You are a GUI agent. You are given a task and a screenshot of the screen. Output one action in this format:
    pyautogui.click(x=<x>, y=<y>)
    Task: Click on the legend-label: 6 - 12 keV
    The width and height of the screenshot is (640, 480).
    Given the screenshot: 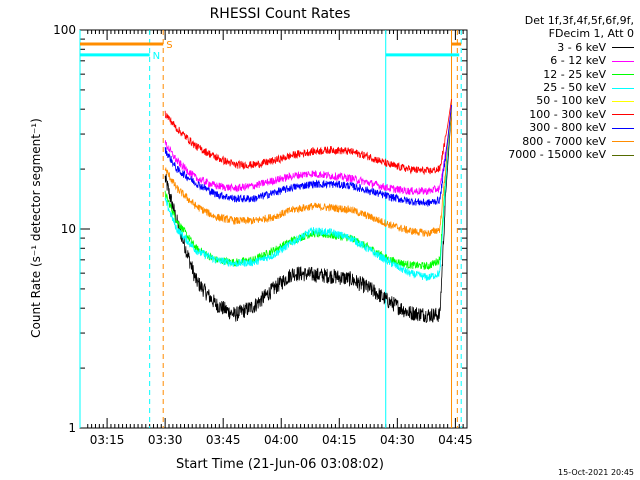 What is the action you would take?
    pyautogui.click(x=578, y=61)
    